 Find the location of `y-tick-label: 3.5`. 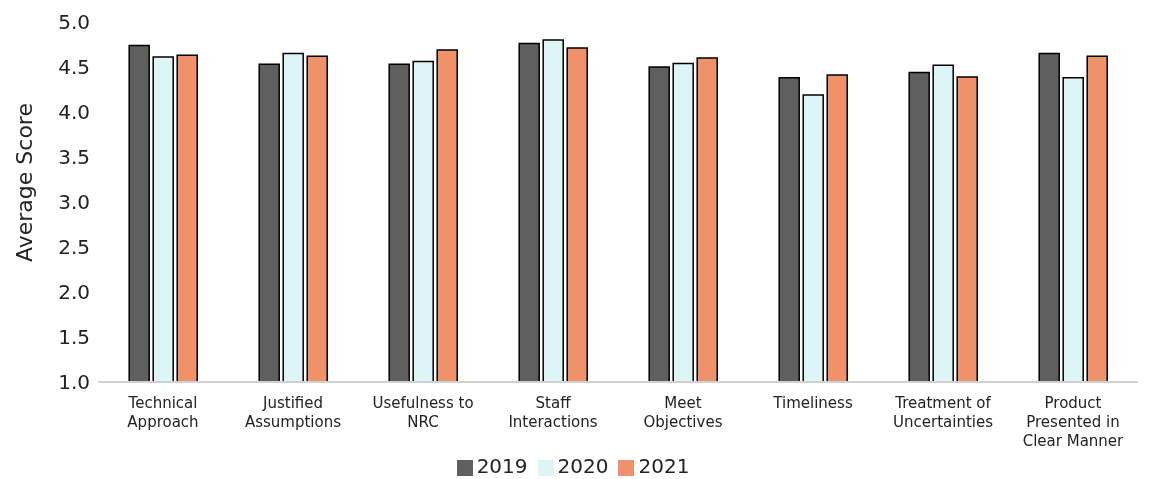

y-tick-label: 3.5 is located at coordinates (74, 157).